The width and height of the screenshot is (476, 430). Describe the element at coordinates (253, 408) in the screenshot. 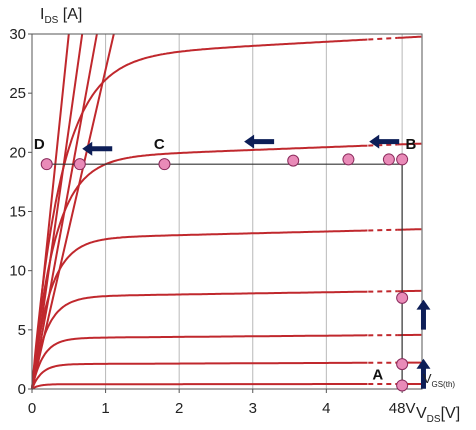

I see `x-tick-label-3: 3` at that location.